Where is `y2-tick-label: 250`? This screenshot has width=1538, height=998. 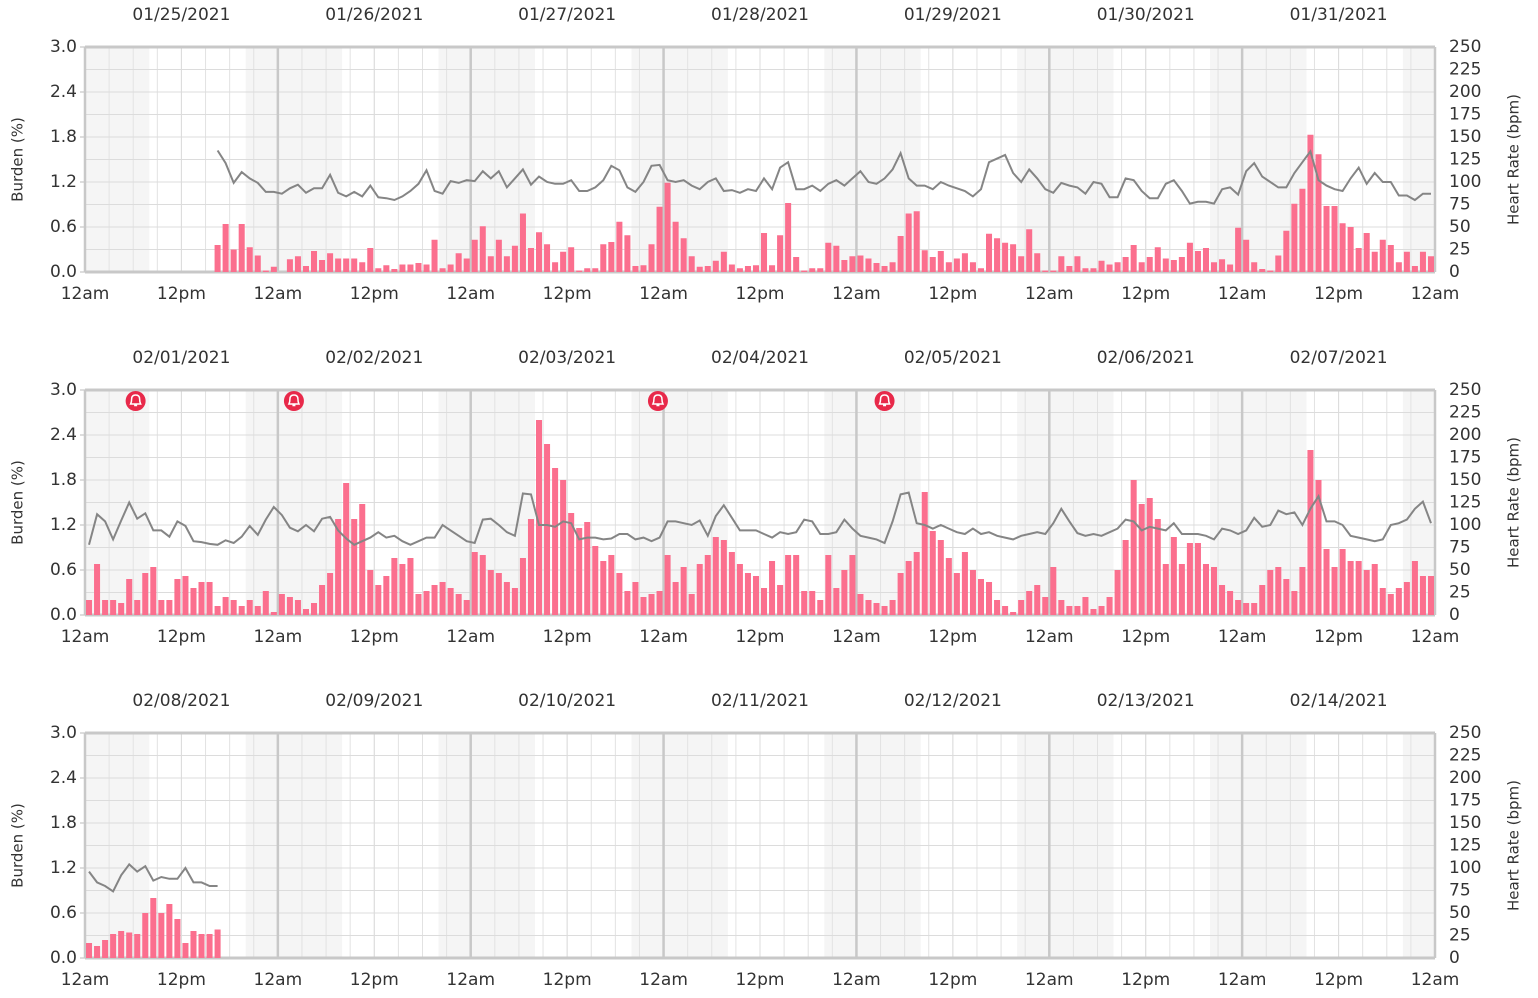
y2-tick-label: 250 is located at coordinates (1465, 47).